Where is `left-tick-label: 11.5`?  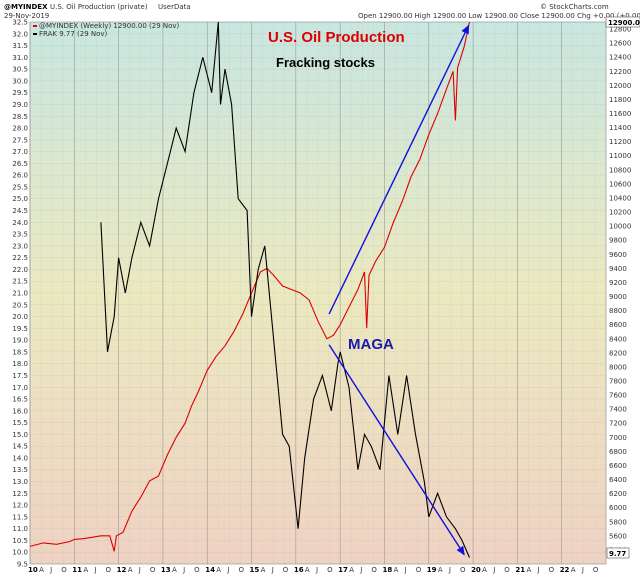 left-tick-label: 11.5 is located at coordinates (20, 517).